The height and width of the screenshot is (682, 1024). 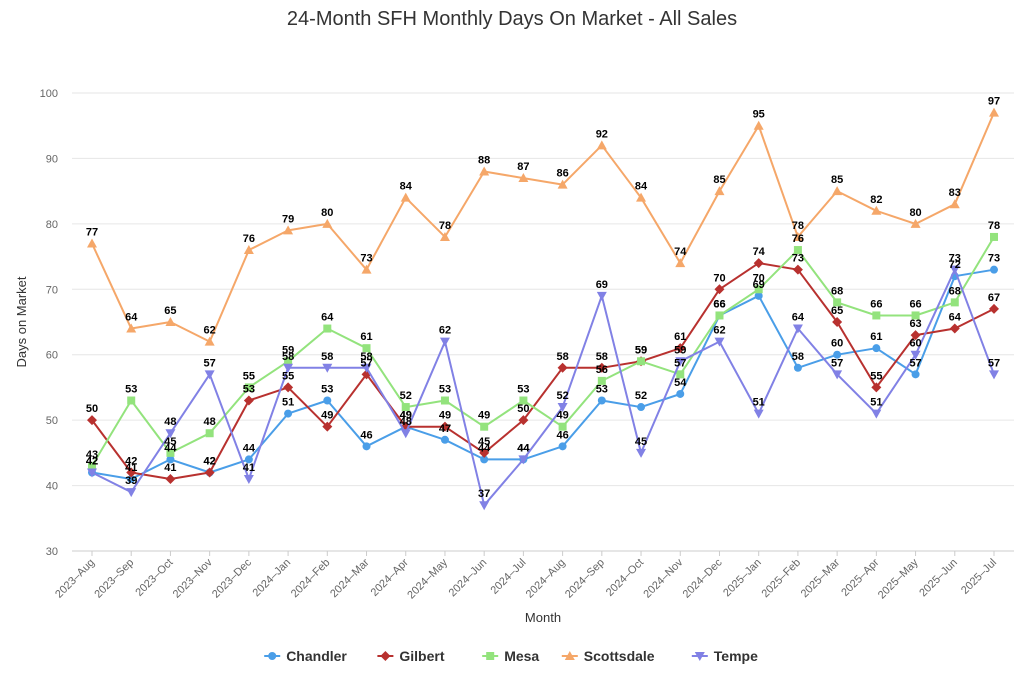 I want to click on legend-item-tempe: Tempe, so click(x=724, y=656).